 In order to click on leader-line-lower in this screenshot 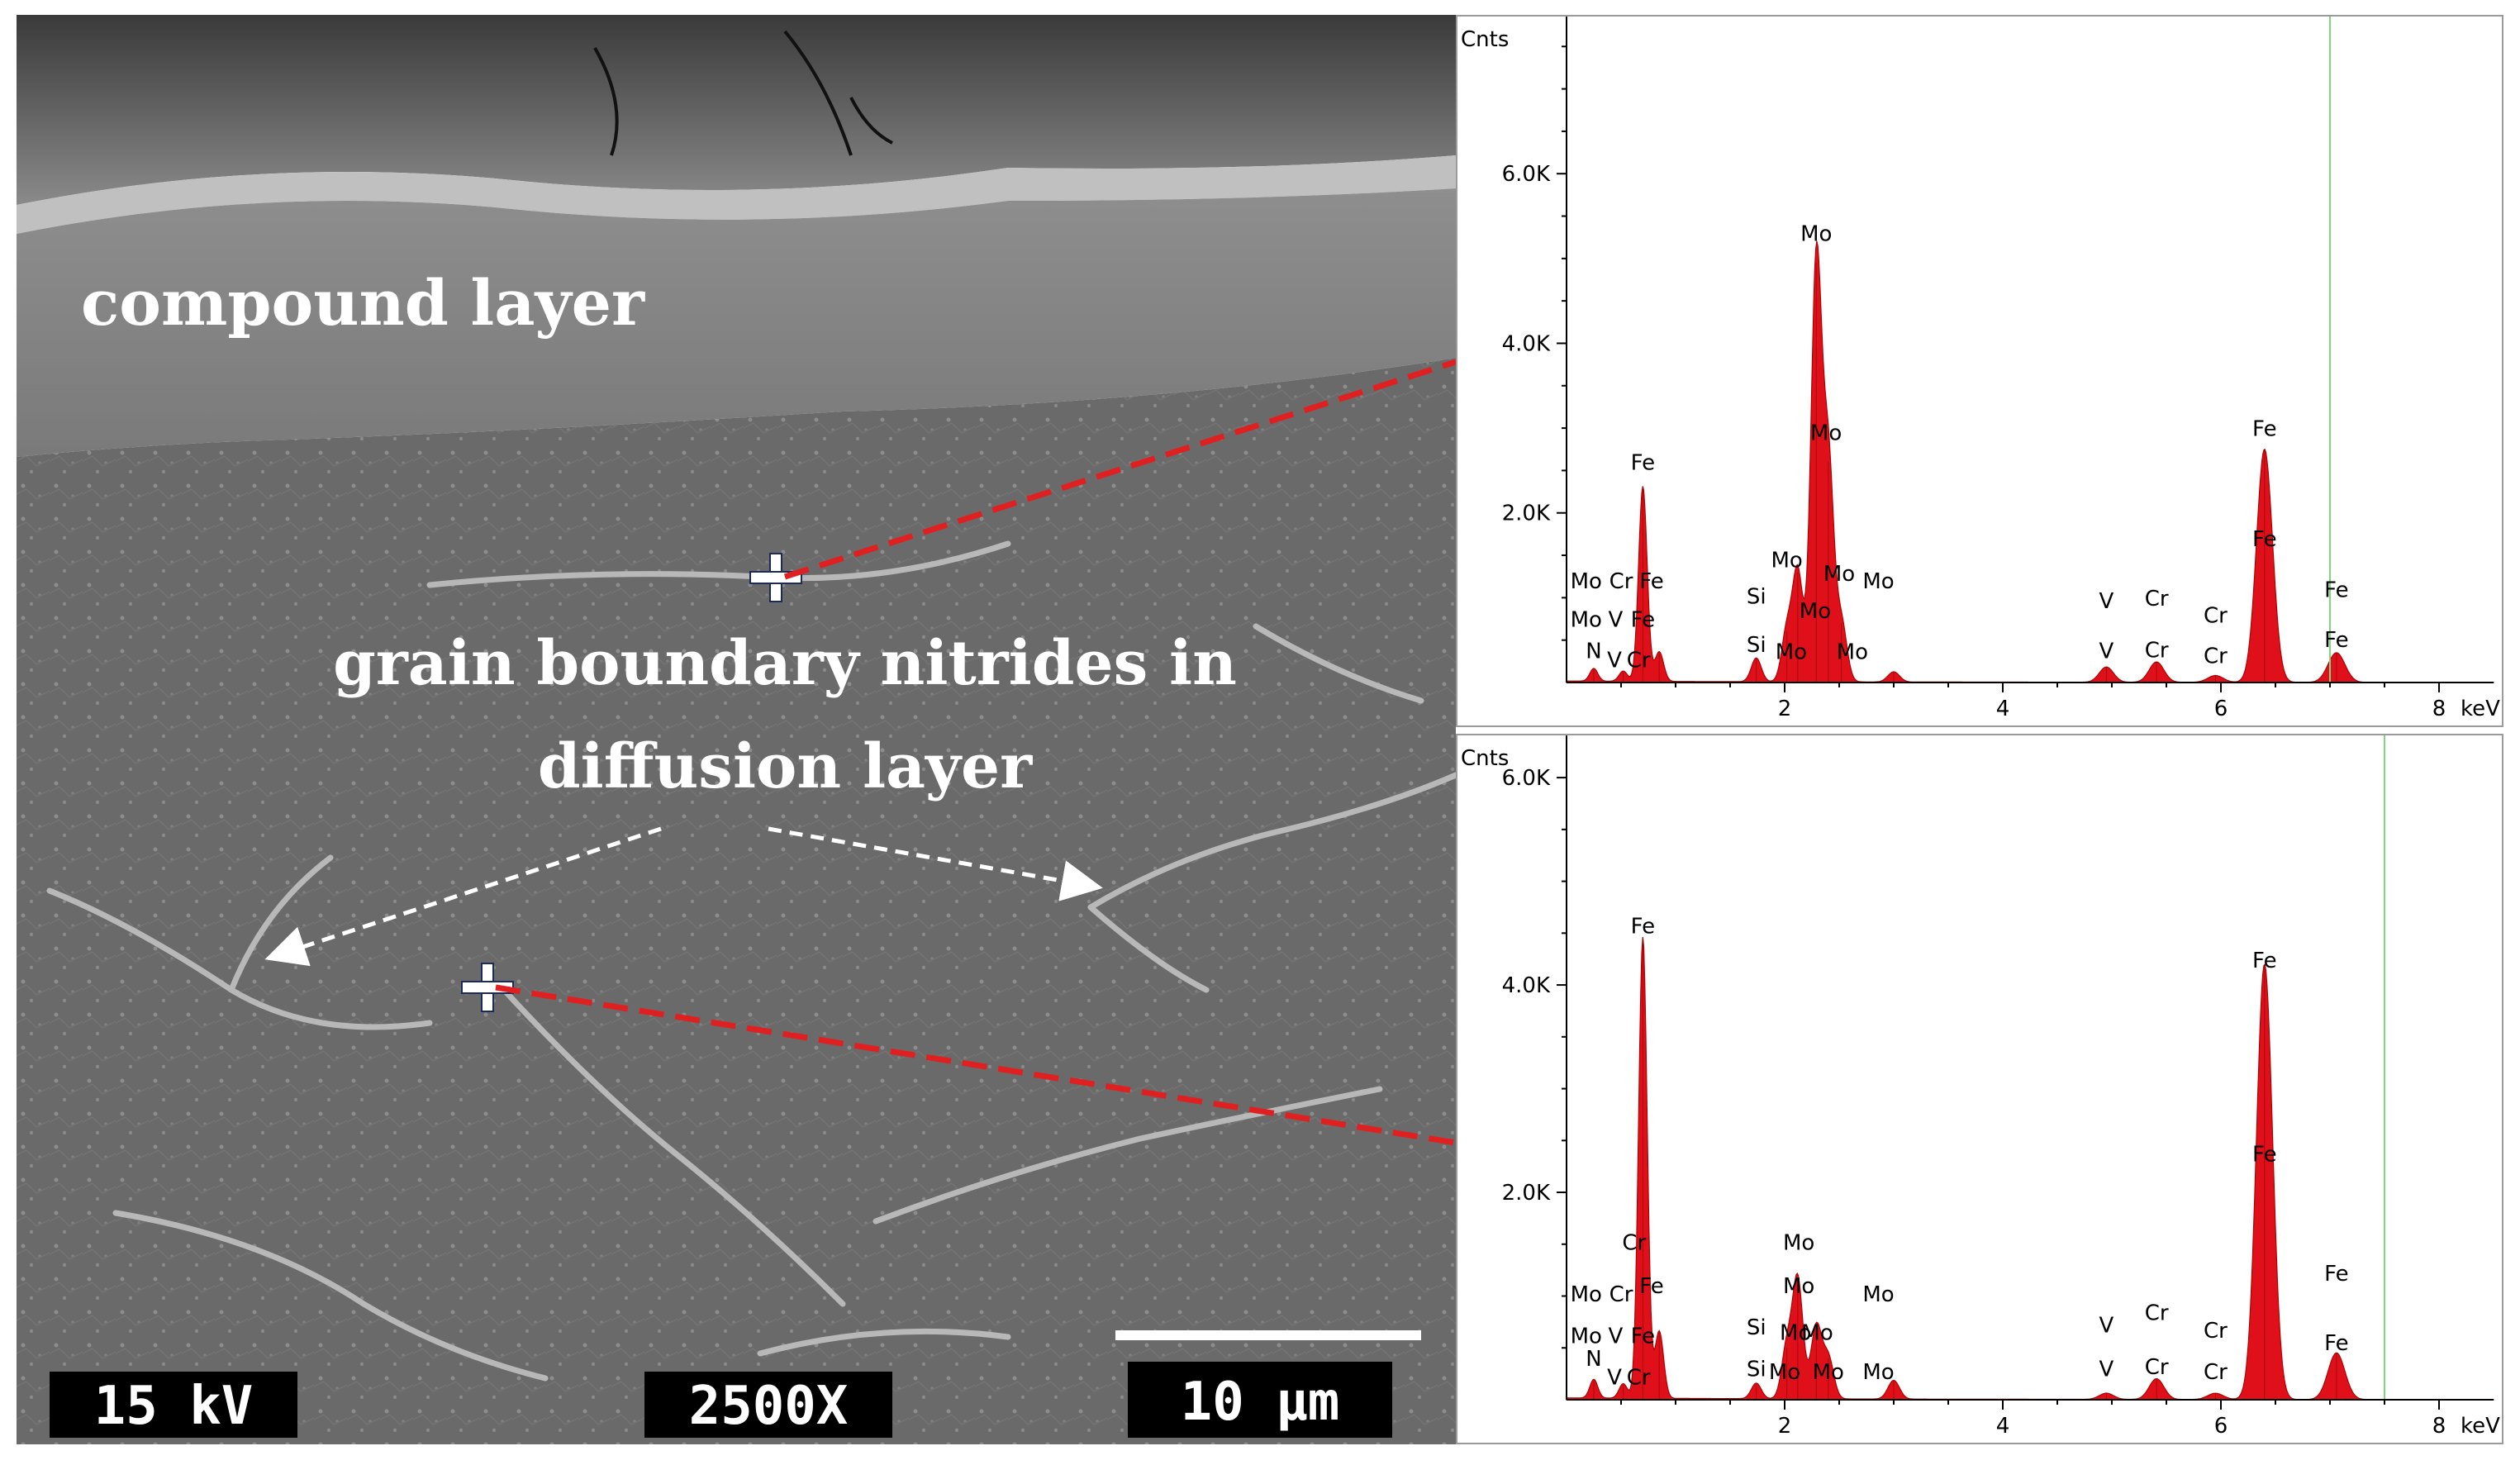, I will do `click(975, 1065)`.